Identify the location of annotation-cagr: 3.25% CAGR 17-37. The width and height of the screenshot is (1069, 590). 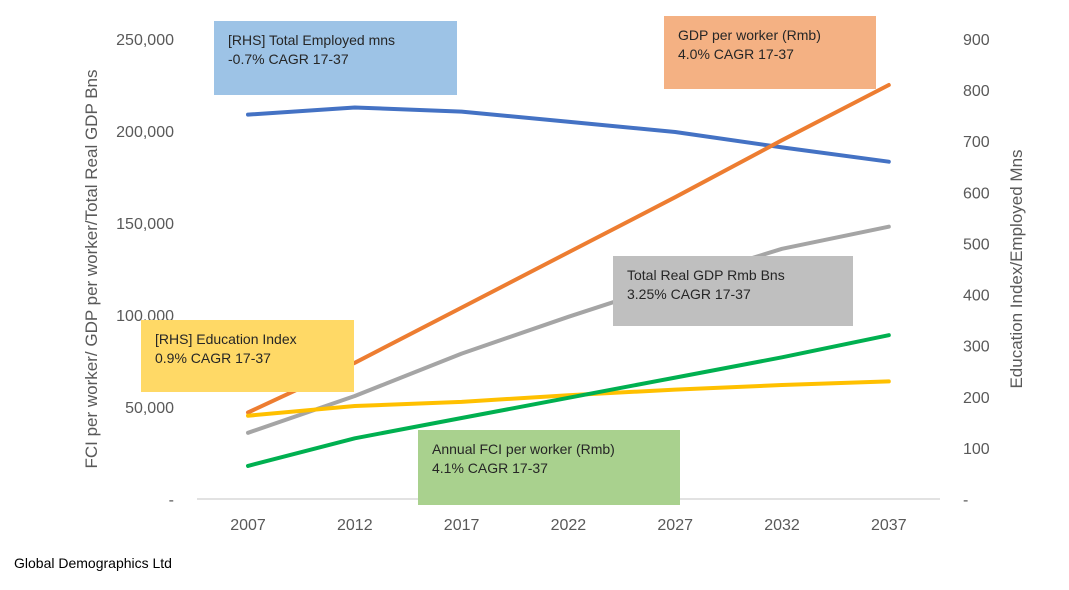
(689, 294).